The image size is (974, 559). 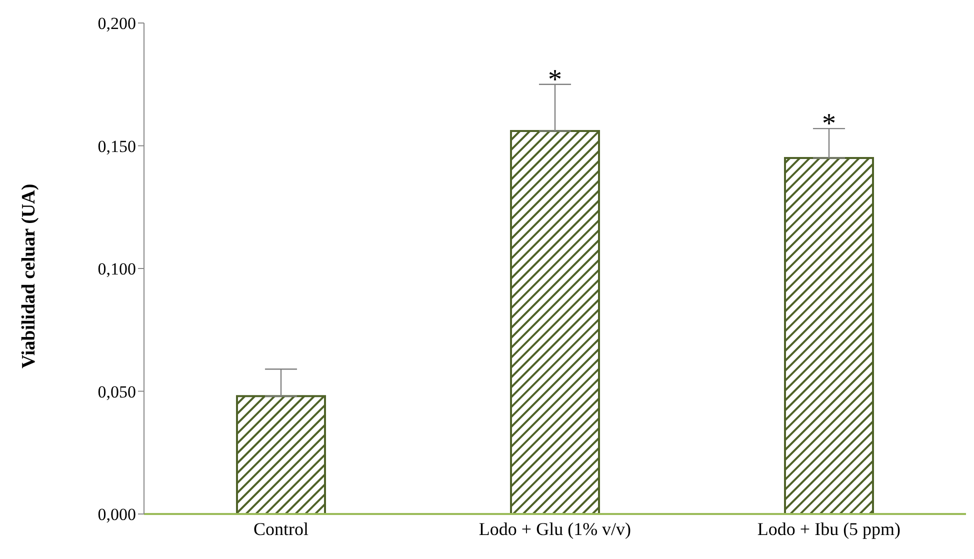 What do you see at coordinates (555, 528) in the screenshot?
I see `x-tick-label: Lodo + Glu (1% v/v)` at bounding box center [555, 528].